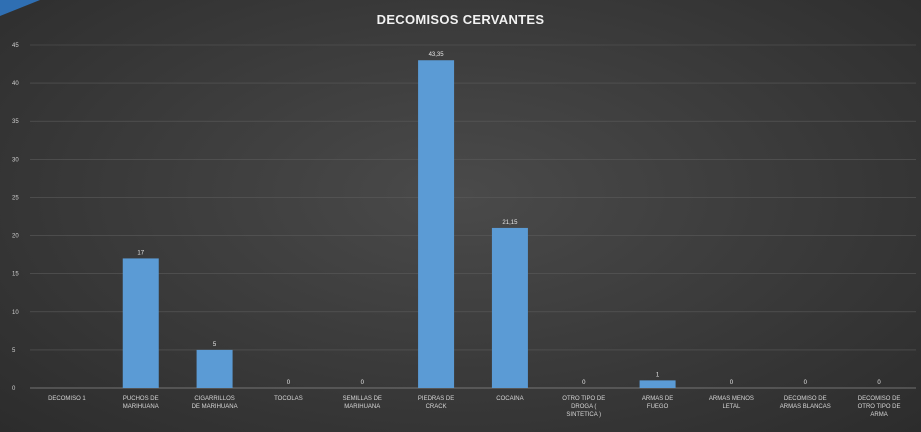  Describe the element at coordinates (509, 399) in the screenshot. I see `x-tick-label: COCAINA` at that location.